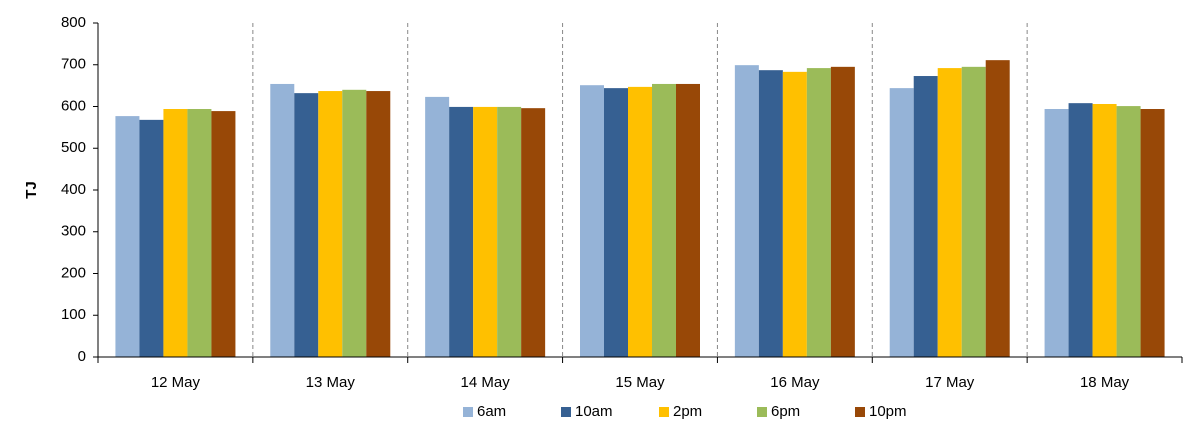 This screenshot has width=1184, height=426. What do you see at coordinates (73, 314) in the screenshot?
I see `y-tick-label: 100` at bounding box center [73, 314].